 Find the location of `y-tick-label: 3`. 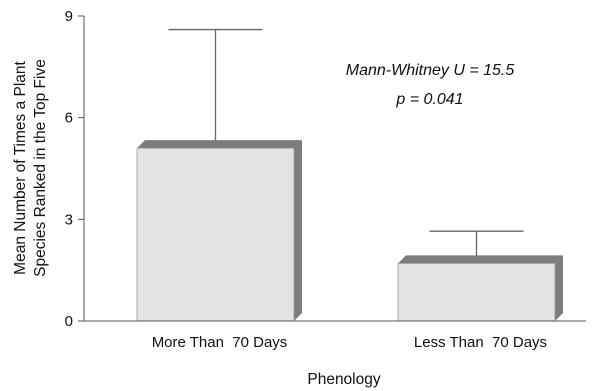

y-tick-label: 3 is located at coordinates (69, 219).